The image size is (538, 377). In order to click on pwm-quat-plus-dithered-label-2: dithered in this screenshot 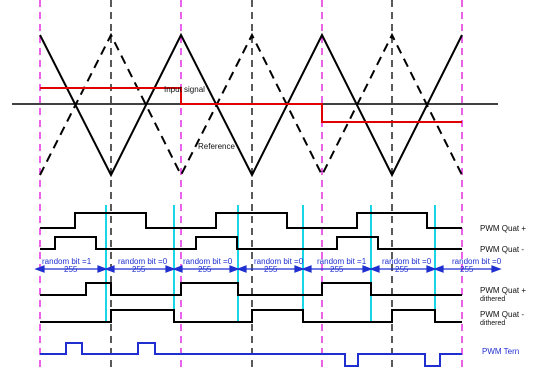, I will do `click(492, 299)`.